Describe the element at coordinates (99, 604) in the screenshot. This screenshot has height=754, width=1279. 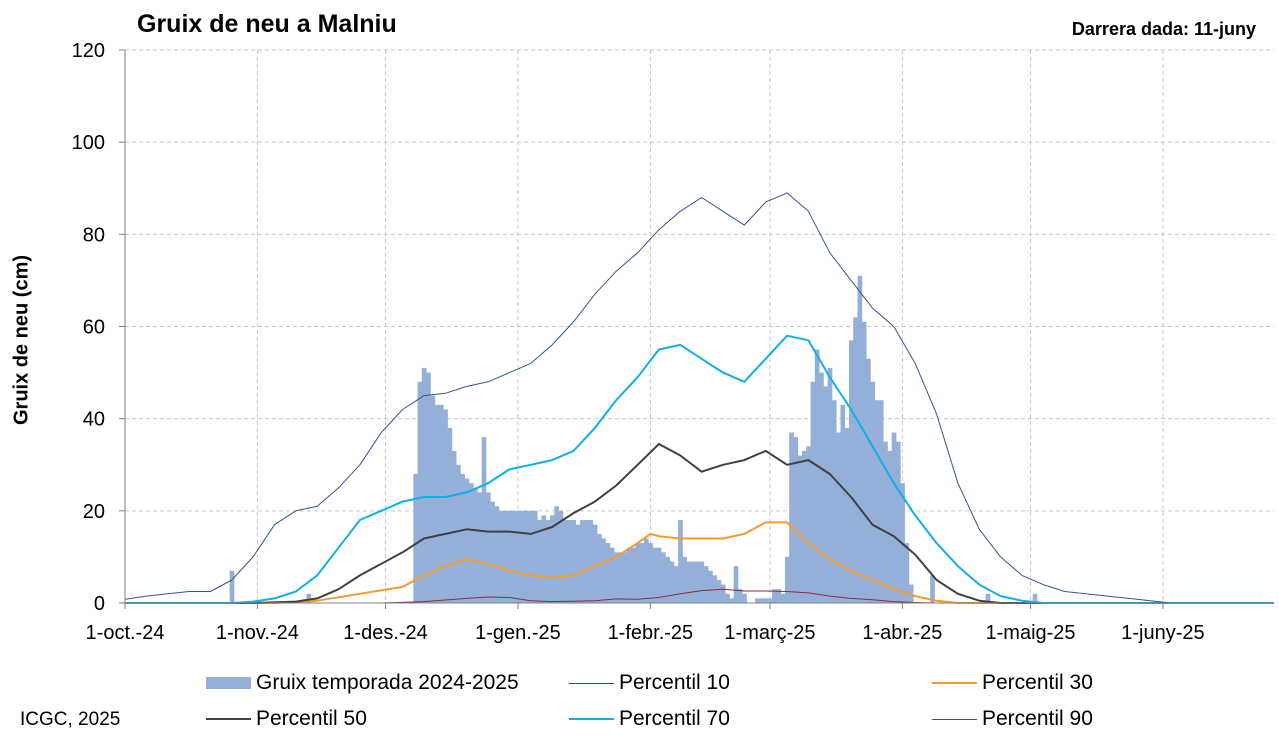
I see `y-tick-label: 0` at that location.